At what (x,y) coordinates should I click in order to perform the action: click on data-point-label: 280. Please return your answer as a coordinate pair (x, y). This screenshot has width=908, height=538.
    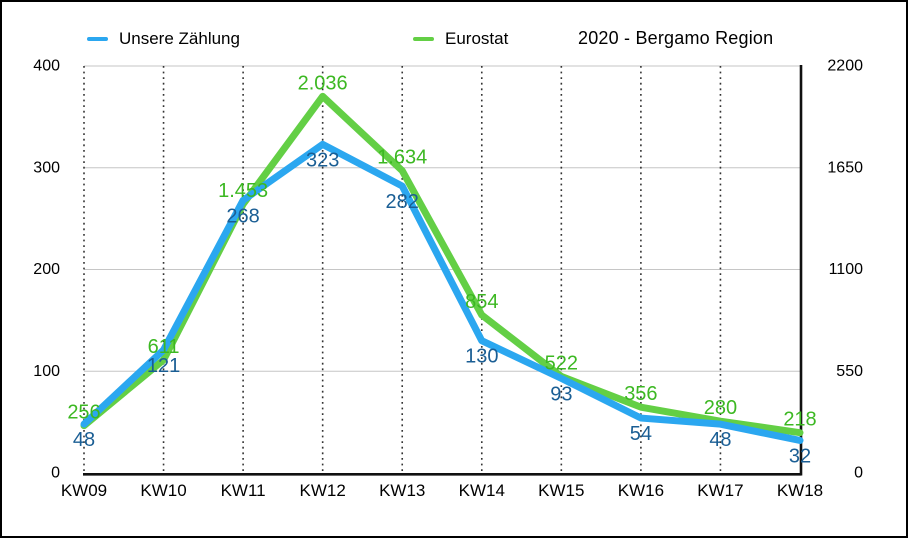
    Looking at the image, I should click on (720, 408).